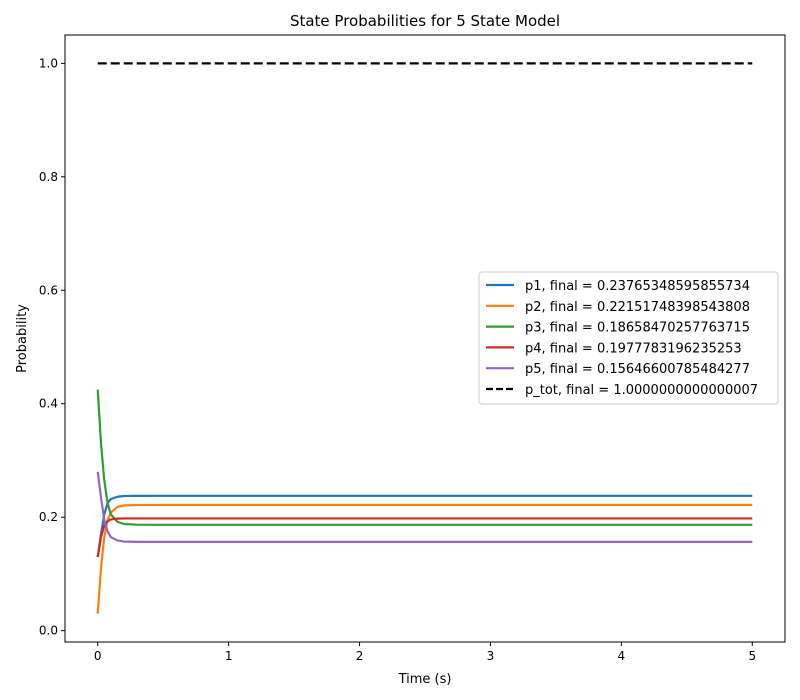 Image resolution: width=800 pixels, height=700 pixels. Describe the element at coordinates (48, 404) in the screenshot. I see `y-tick-label: 0.4` at that location.